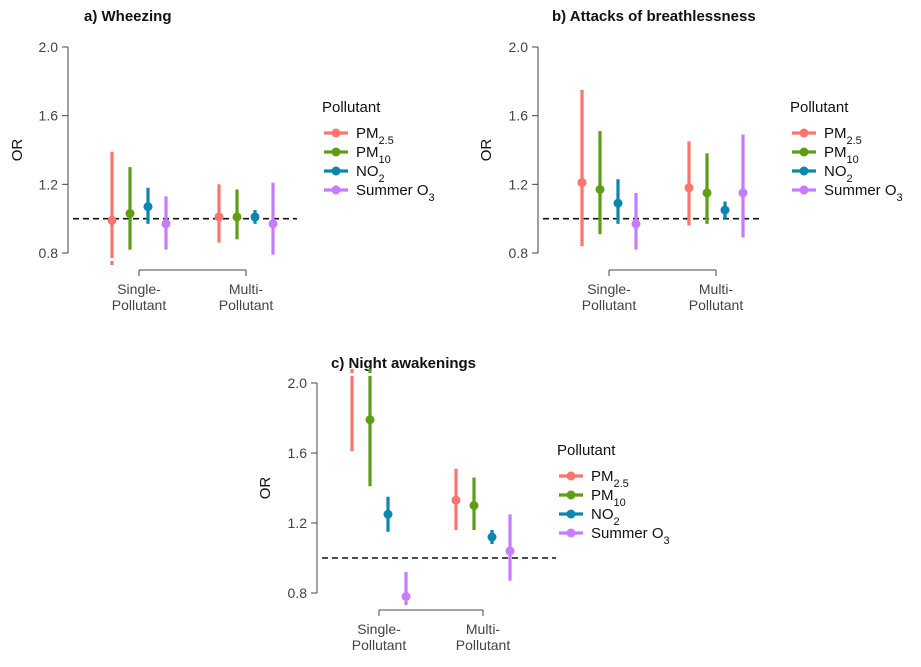  I want to click on panel-title: b) Attacks of breathlessness, so click(654, 16).